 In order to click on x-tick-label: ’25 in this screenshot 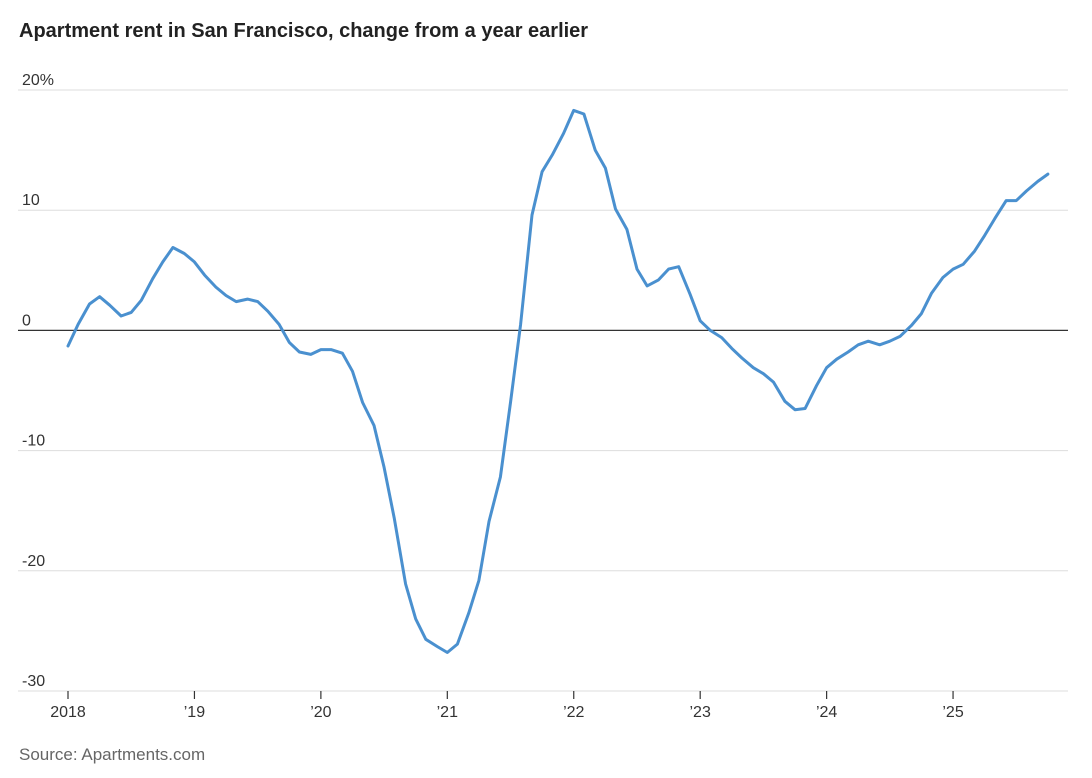, I will do `click(952, 712)`.